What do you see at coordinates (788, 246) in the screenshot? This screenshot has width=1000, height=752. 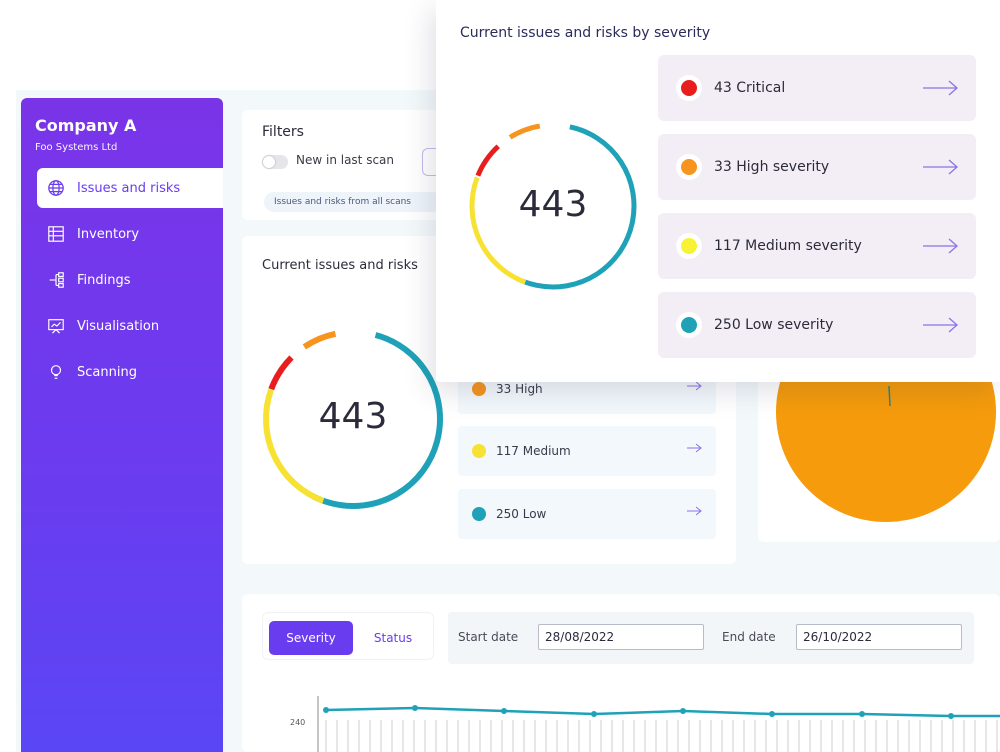 I see `severity-label: 117 Medium severity` at bounding box center [788, 246].